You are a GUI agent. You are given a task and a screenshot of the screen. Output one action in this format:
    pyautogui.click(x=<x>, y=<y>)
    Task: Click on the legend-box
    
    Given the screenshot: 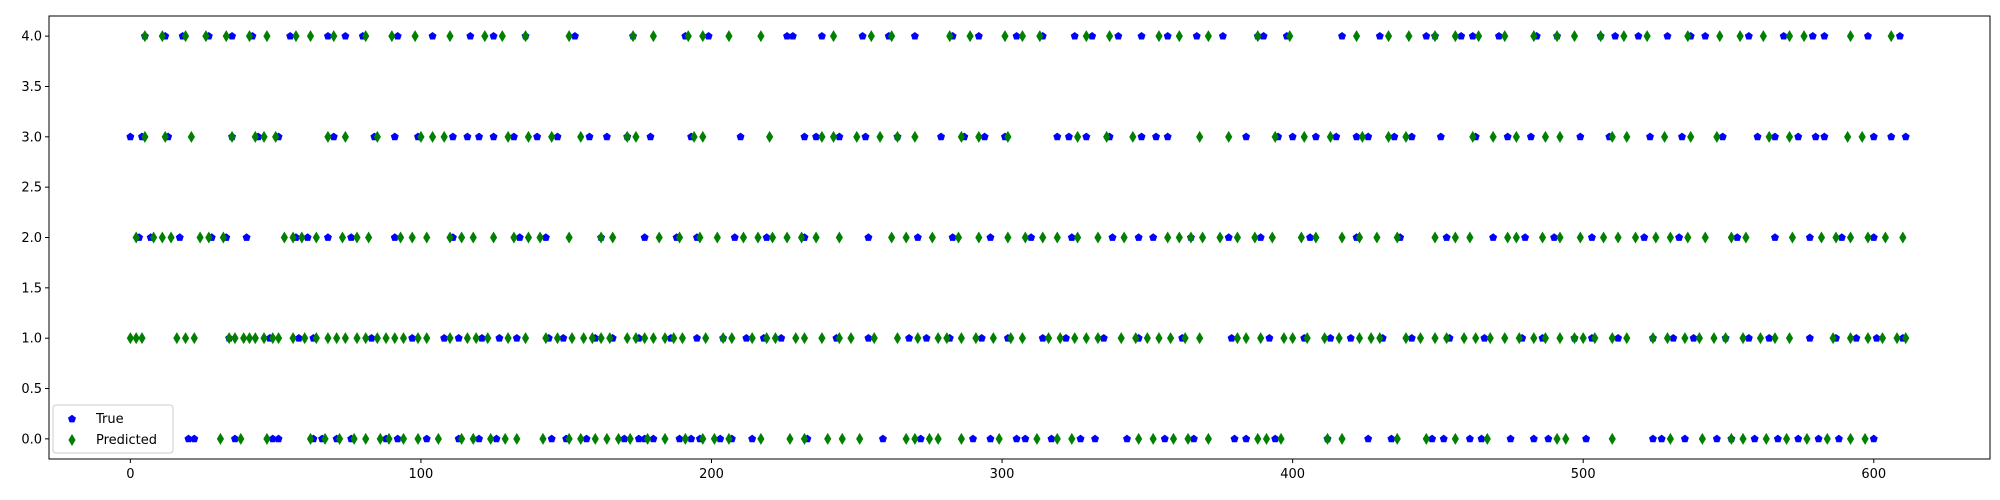 What is the action you would take?
    pyautogui.click(x=113, y=429)
    